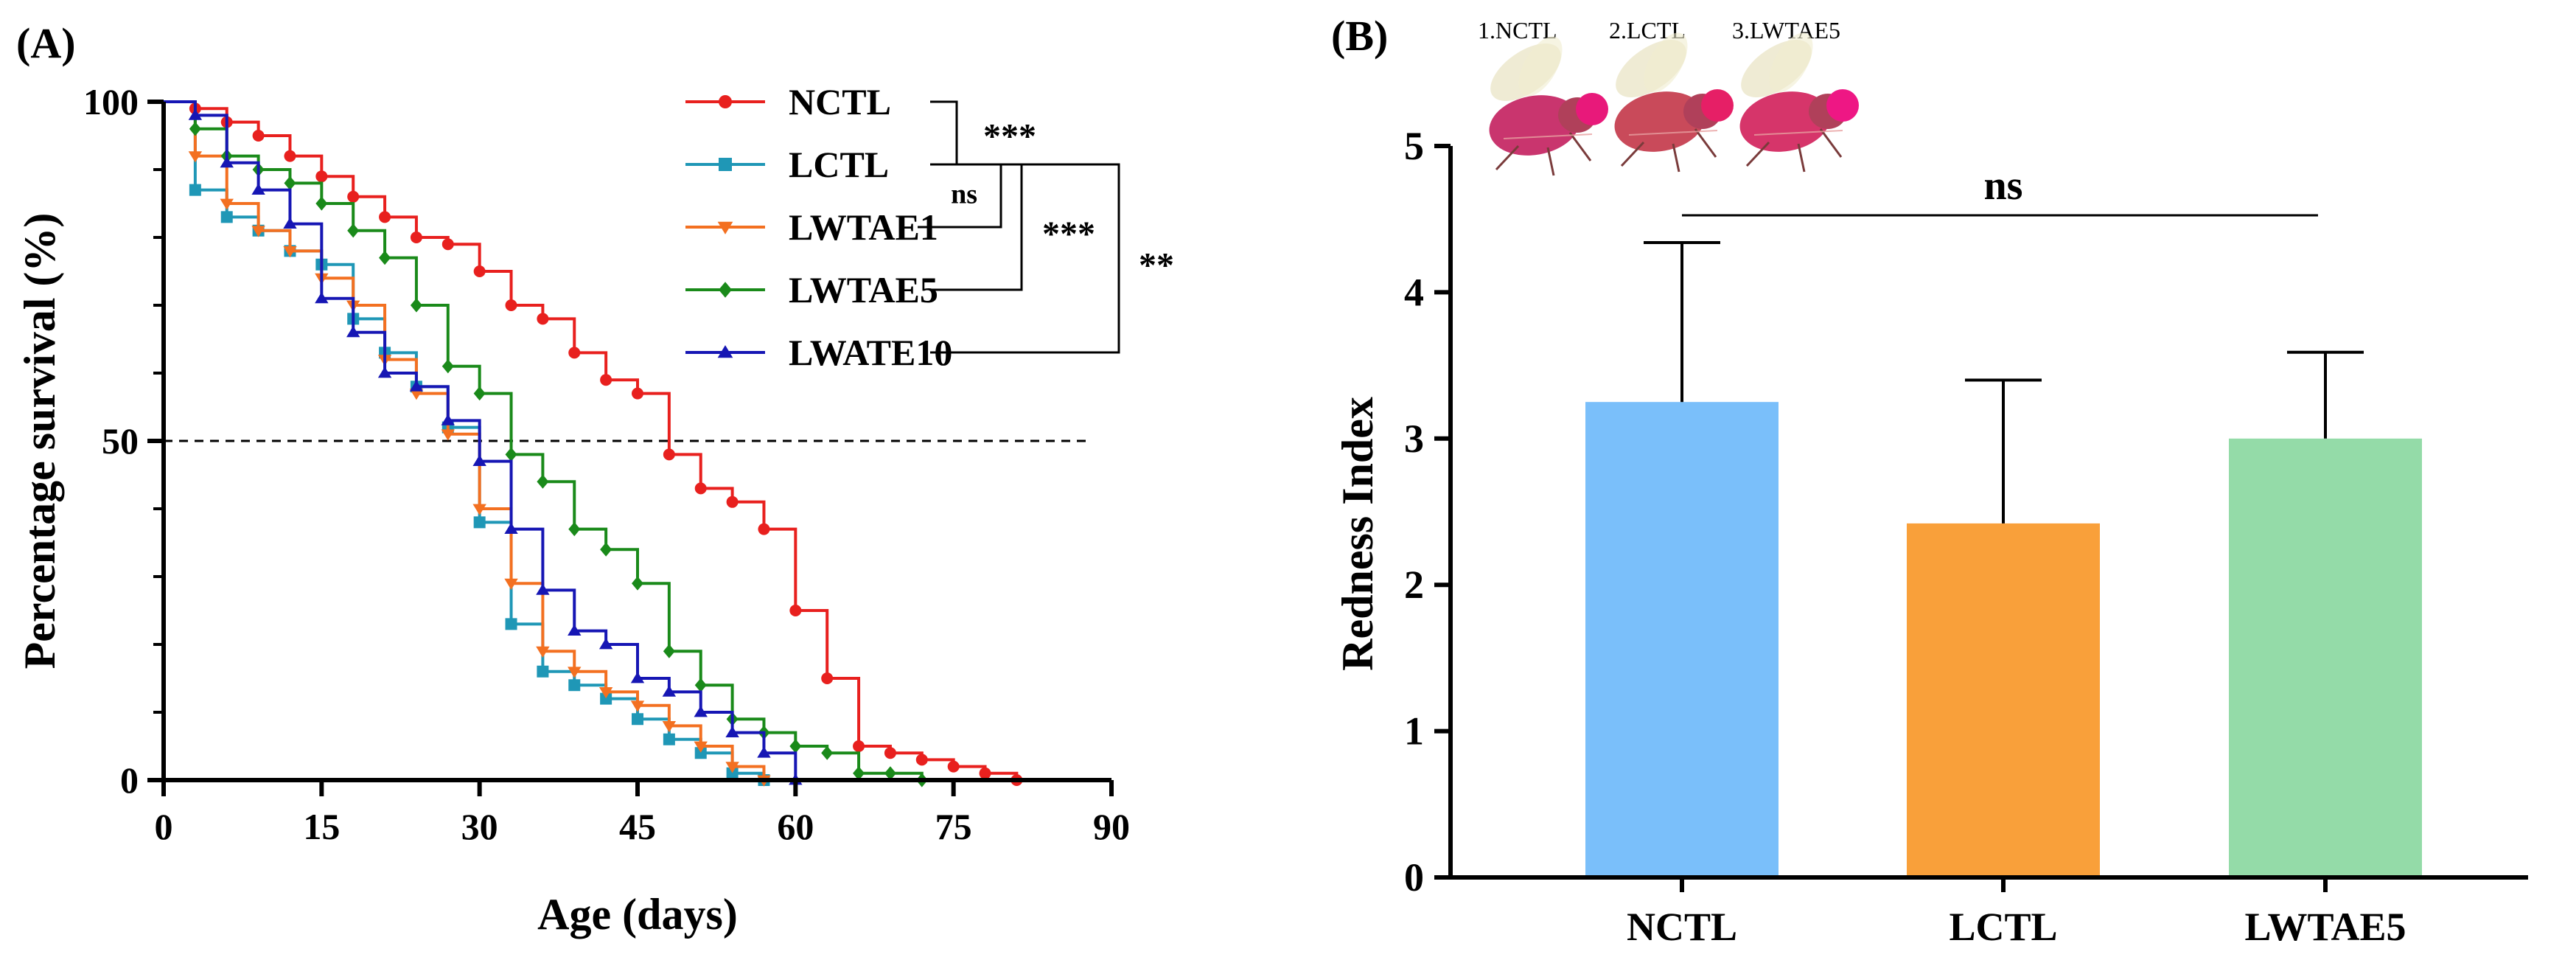  Describe the element at coordinates (642, 814) in the screenshot. I see `x-ticks: 0 15 30 45 60 75 90` at that location.